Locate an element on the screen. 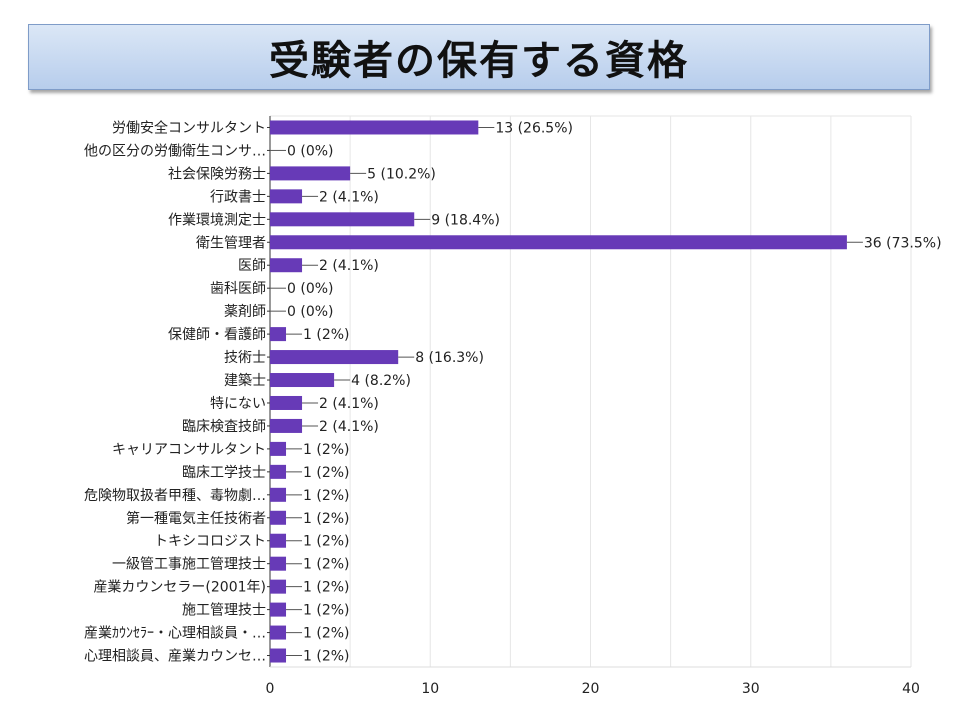 The image size is (960, 720). category-label: 産業カウンセラー(2001年) is located at coordinates (179, 588).